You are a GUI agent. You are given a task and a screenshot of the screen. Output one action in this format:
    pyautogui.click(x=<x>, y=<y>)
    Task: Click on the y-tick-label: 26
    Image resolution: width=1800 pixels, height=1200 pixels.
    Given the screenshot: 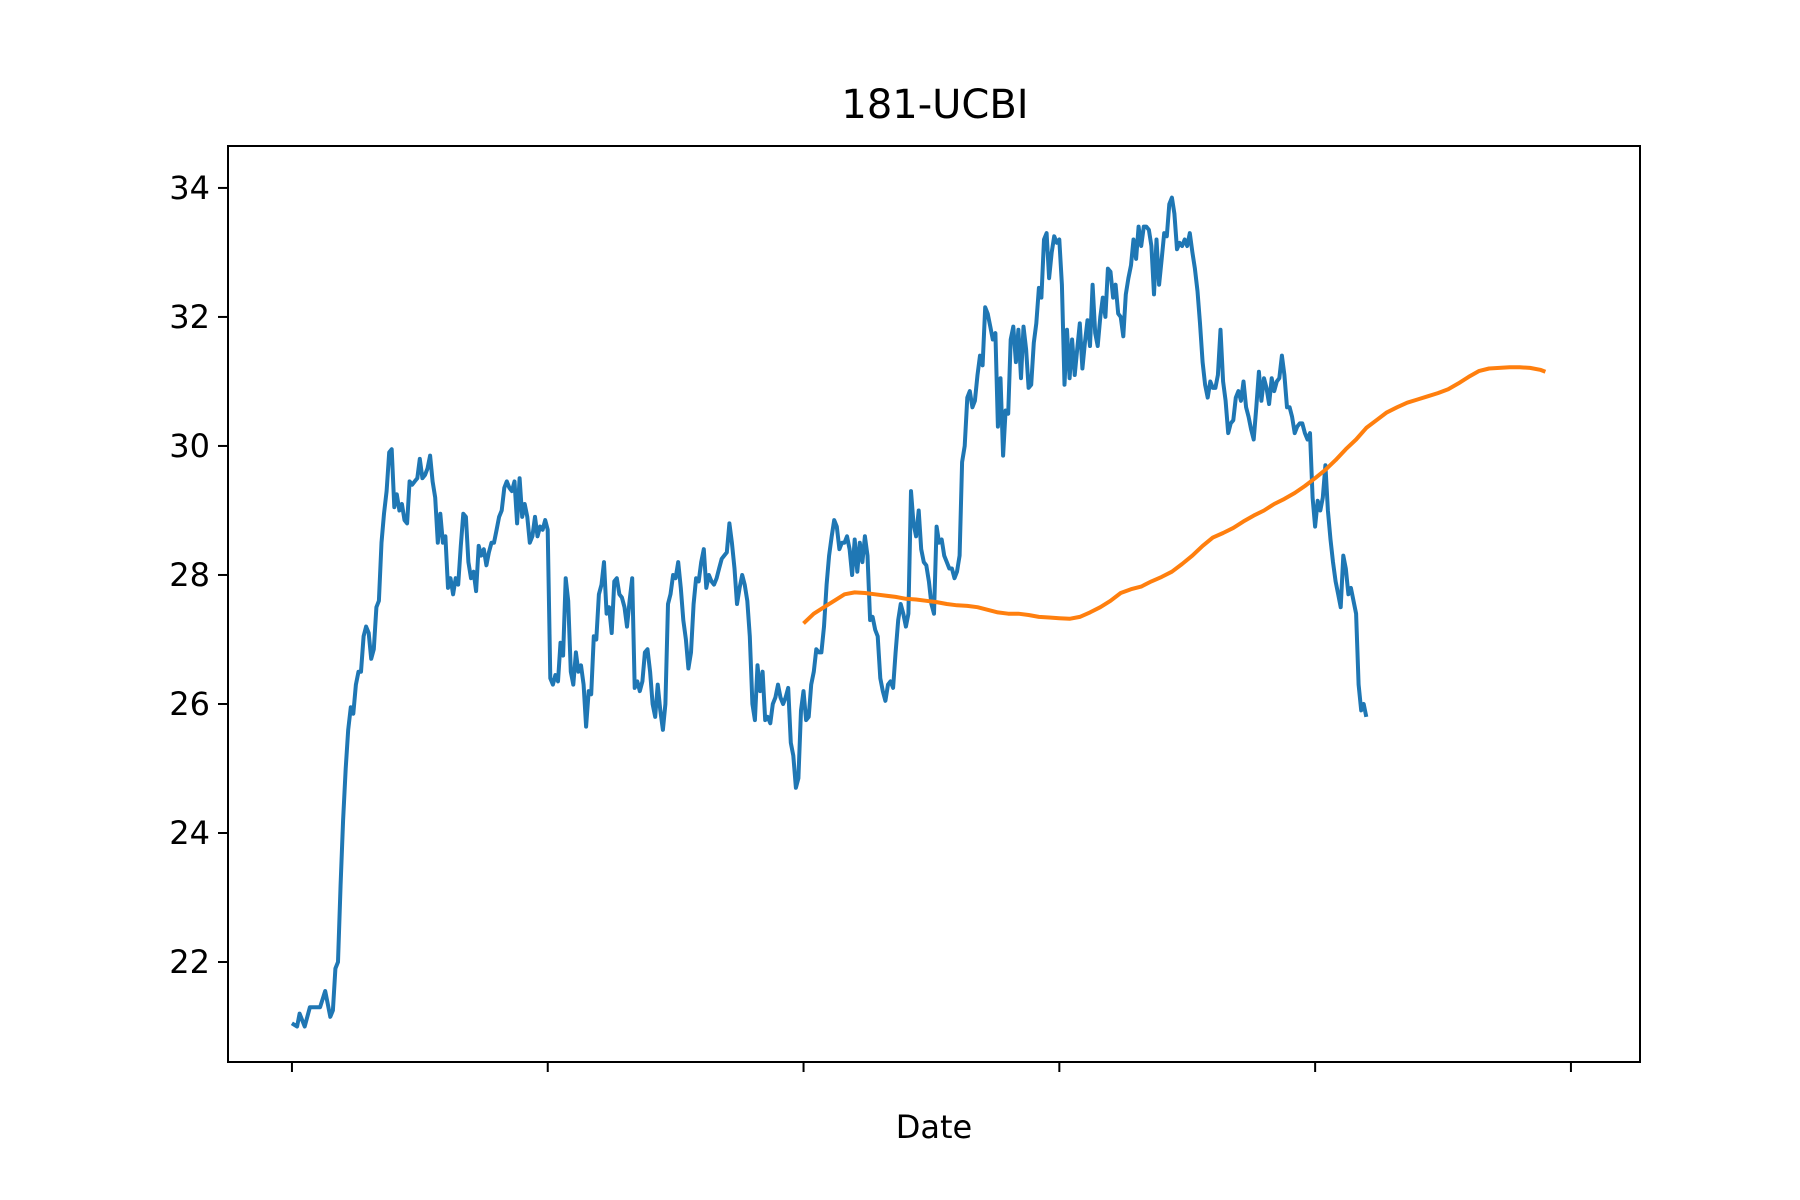 What is the action you would take?
    pyautogui.click(x=189, y=704)
    